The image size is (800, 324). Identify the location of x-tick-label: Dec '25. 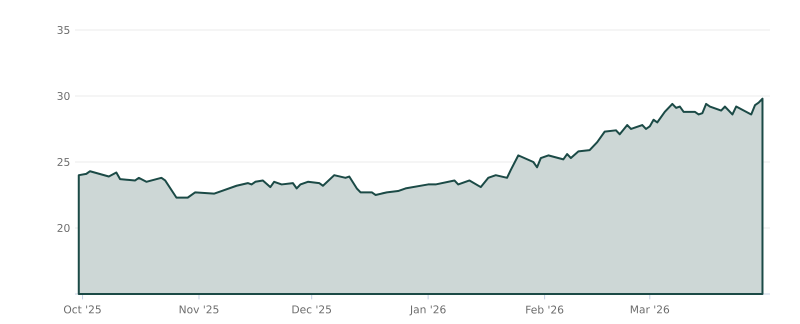
(312, 309).